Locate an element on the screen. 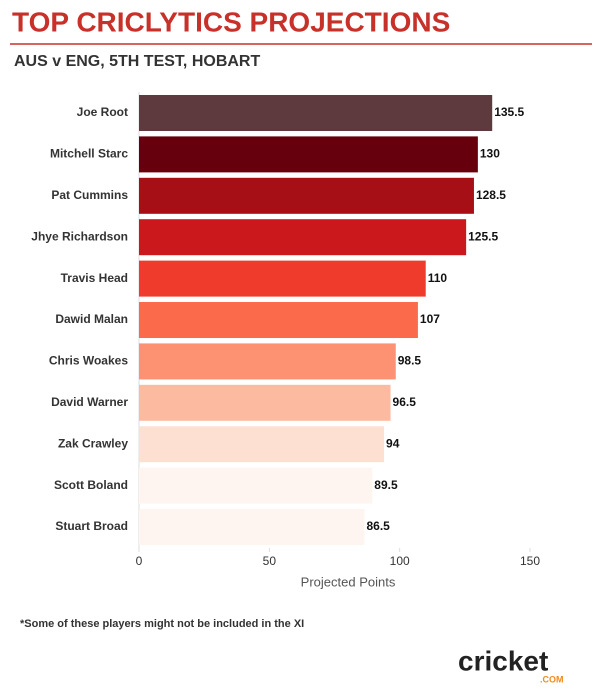 Image resolution: width=600 pixels, height=697 pixels. y-tick-label: Travis Head is located at coordinates (94, 278).